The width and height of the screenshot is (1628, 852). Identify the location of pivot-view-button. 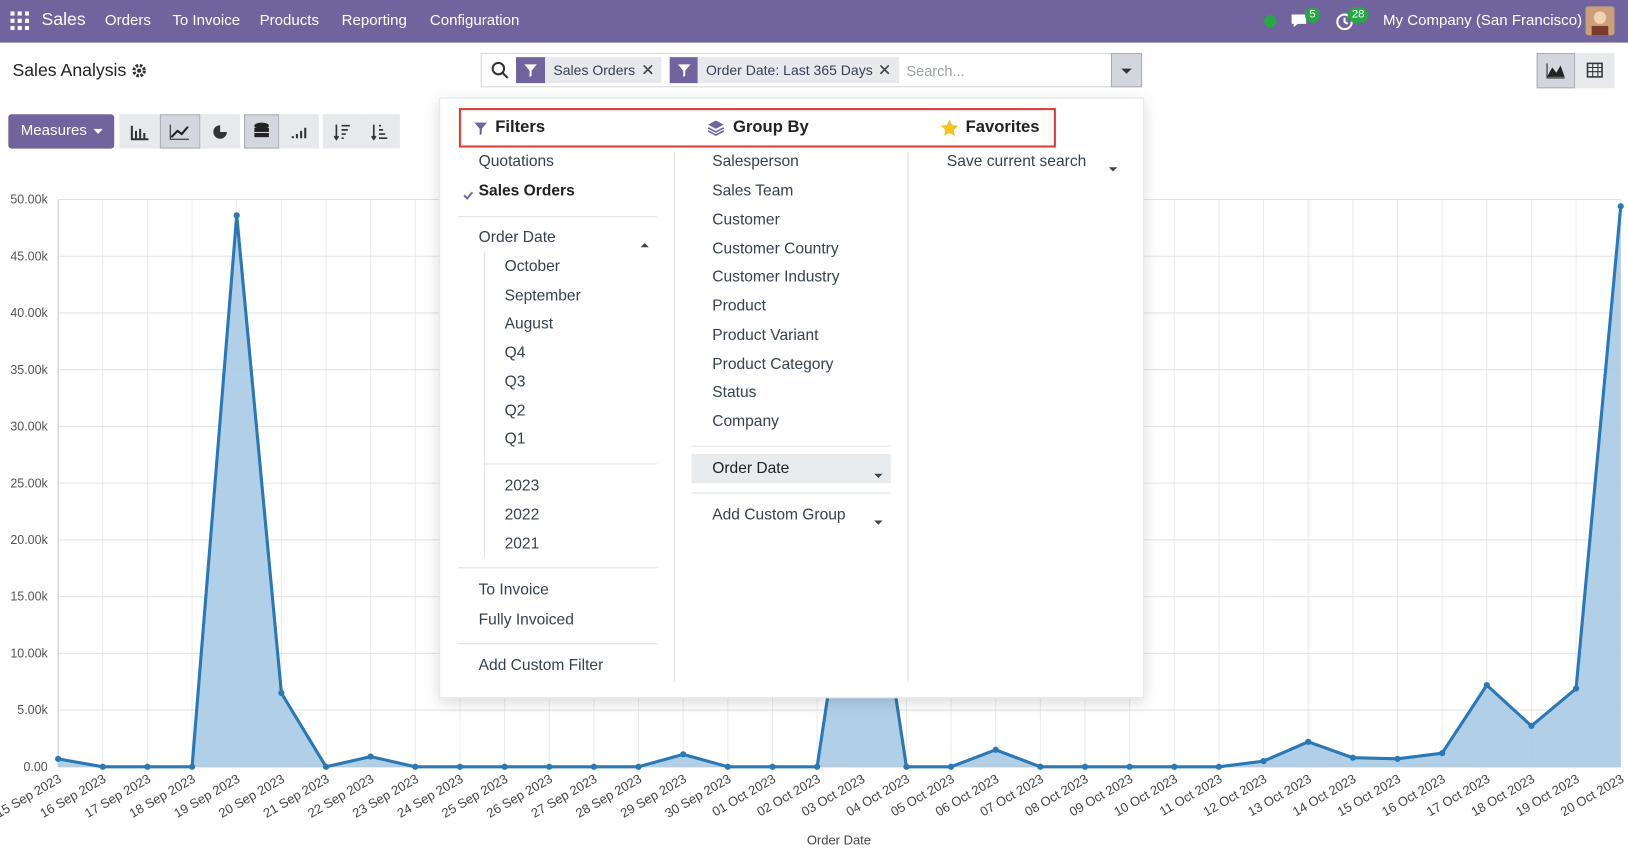
(1595, 70).